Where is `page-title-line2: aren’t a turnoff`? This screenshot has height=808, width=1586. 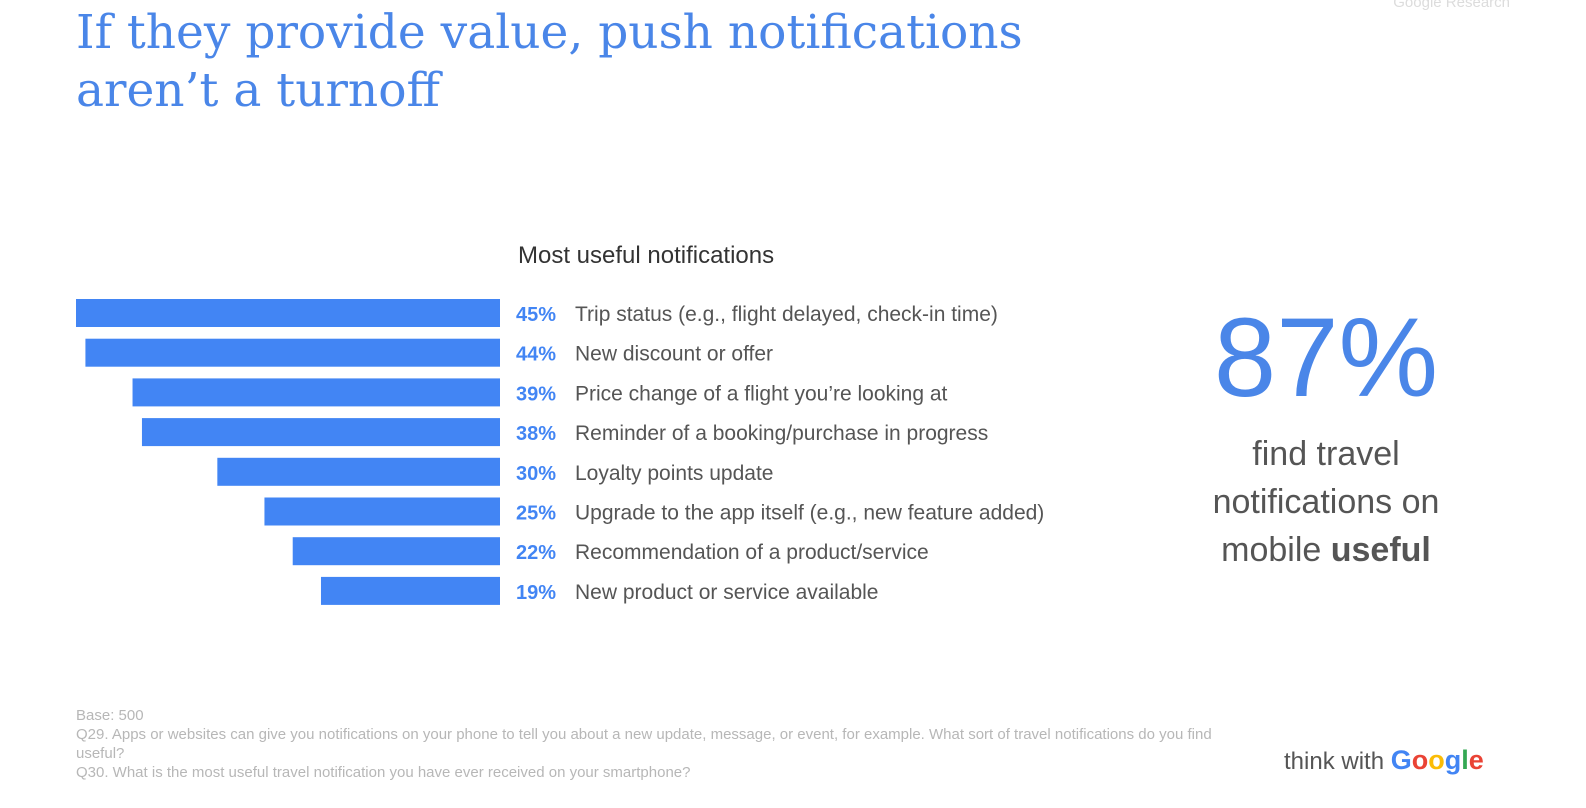
page-title-line2: aren’t a turnoff is located at coordinates (258, 90).